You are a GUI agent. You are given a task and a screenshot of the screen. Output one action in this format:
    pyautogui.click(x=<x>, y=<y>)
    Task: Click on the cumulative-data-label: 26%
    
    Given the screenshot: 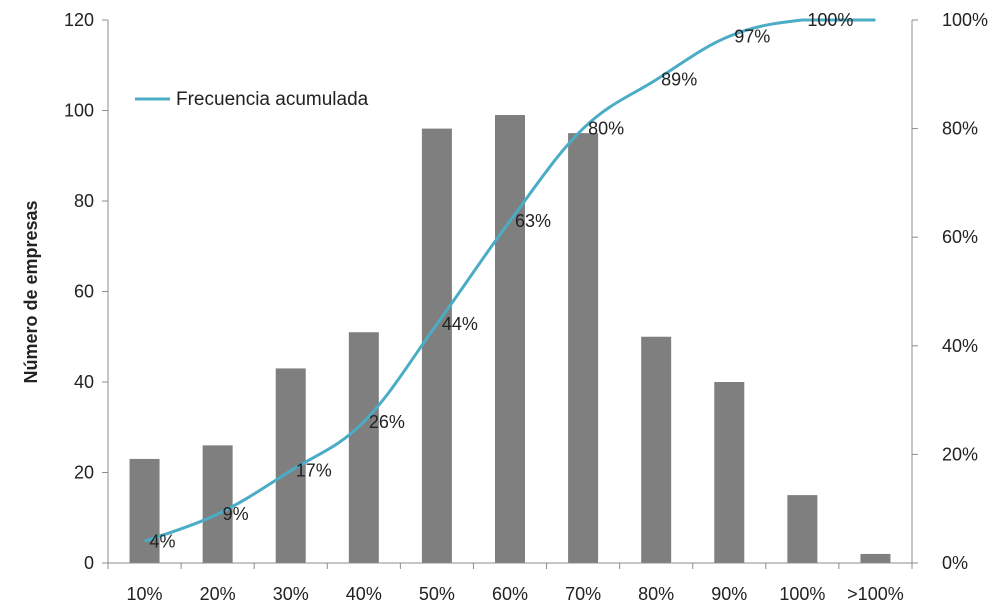 What is the action you would take?
    pyautogui.click(x=387, y=422)
    